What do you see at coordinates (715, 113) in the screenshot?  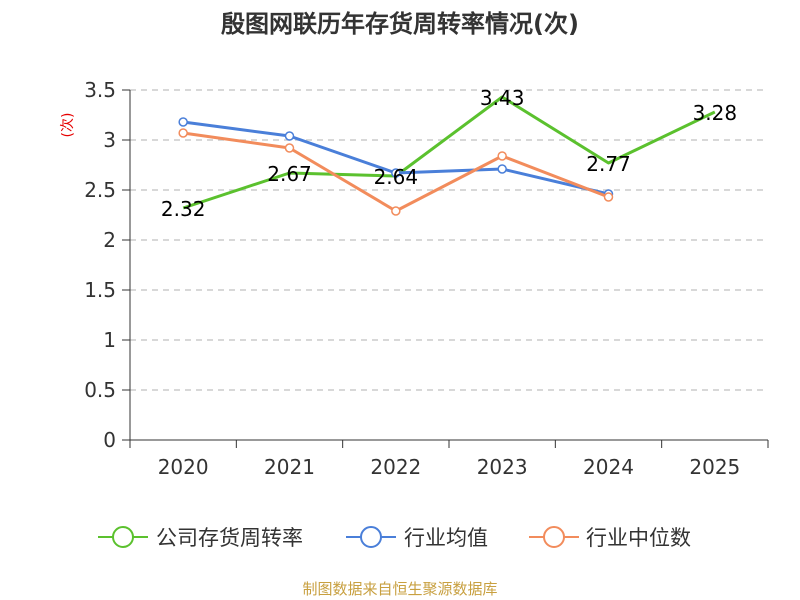 I see `data-label: 3.28` at bounding box center [715, 113].